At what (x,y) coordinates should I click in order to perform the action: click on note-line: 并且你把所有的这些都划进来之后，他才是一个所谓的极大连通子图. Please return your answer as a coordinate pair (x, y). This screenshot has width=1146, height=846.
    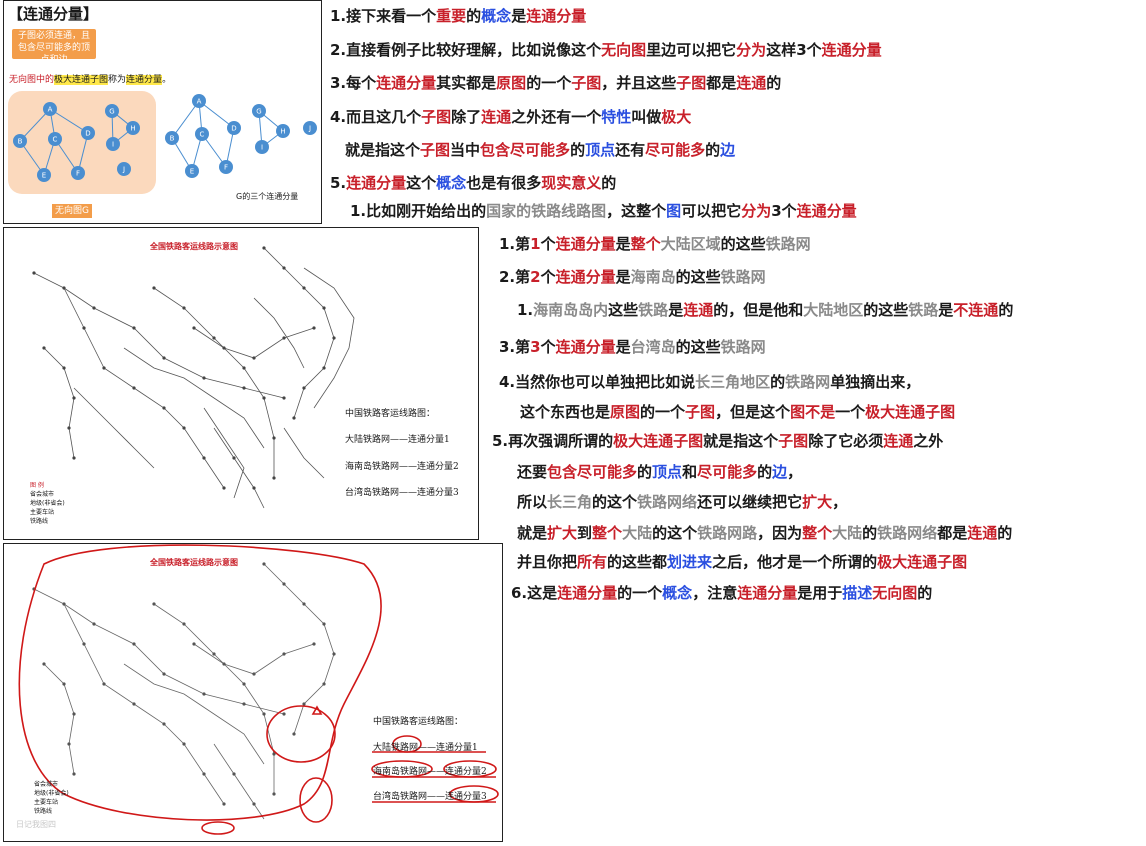
    Looking at the image, I should click on (742, 562).